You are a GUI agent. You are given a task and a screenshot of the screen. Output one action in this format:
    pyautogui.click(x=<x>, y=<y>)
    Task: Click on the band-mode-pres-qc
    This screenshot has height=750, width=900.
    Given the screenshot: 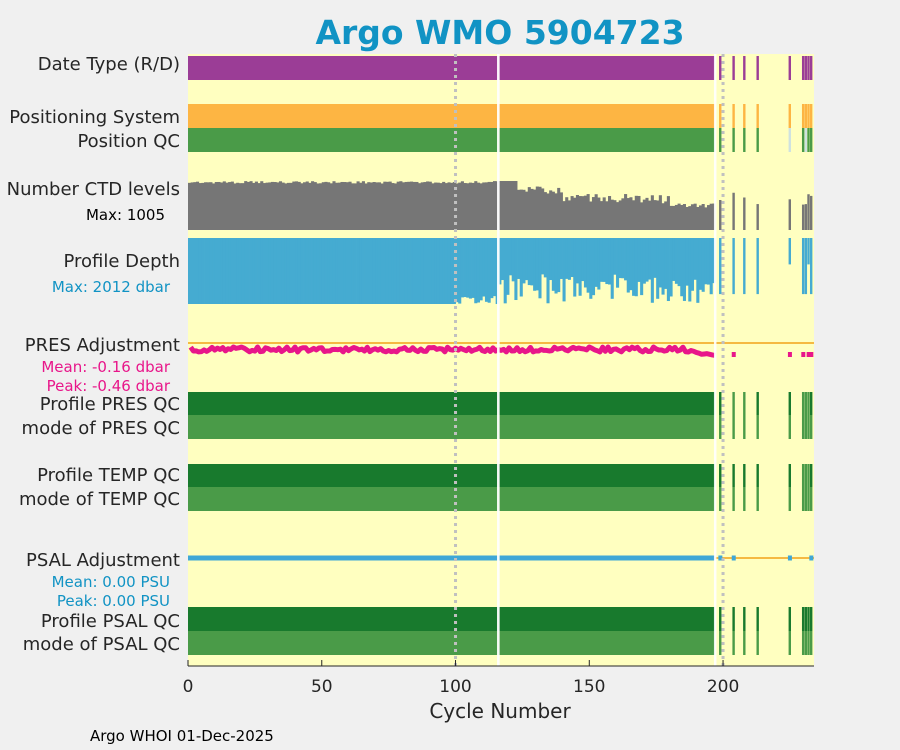 What is the action you would take?
    pyautogui.click(x=452, y=427)
    